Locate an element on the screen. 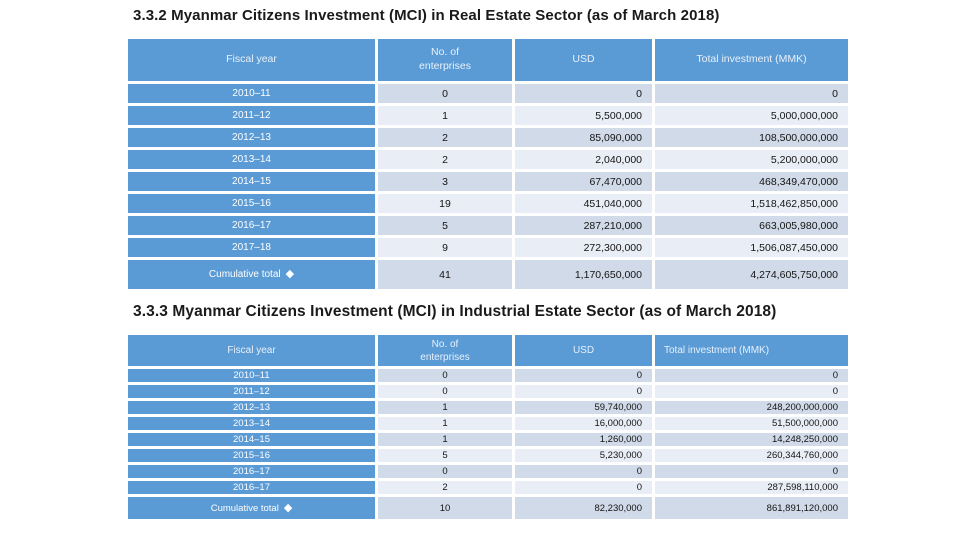 This screenshot has height=540, width=960. table-row: 2011–12 1 5,500,000 5,000,000,000 is located at coordinates (488, 115).